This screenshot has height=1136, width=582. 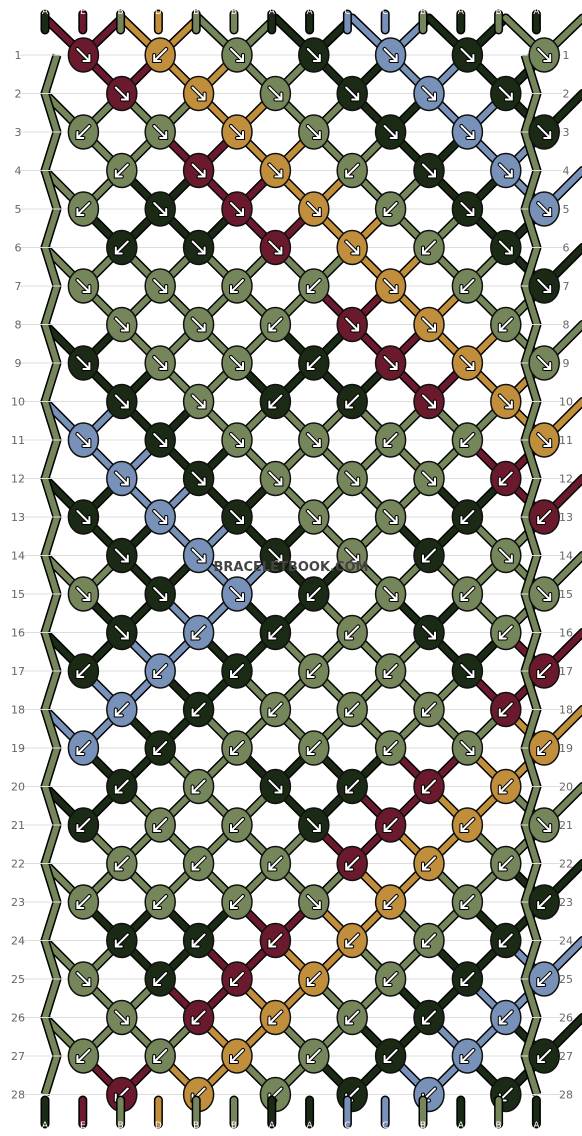 I want to click on left-edge-strand, so click(x=51, y=575).